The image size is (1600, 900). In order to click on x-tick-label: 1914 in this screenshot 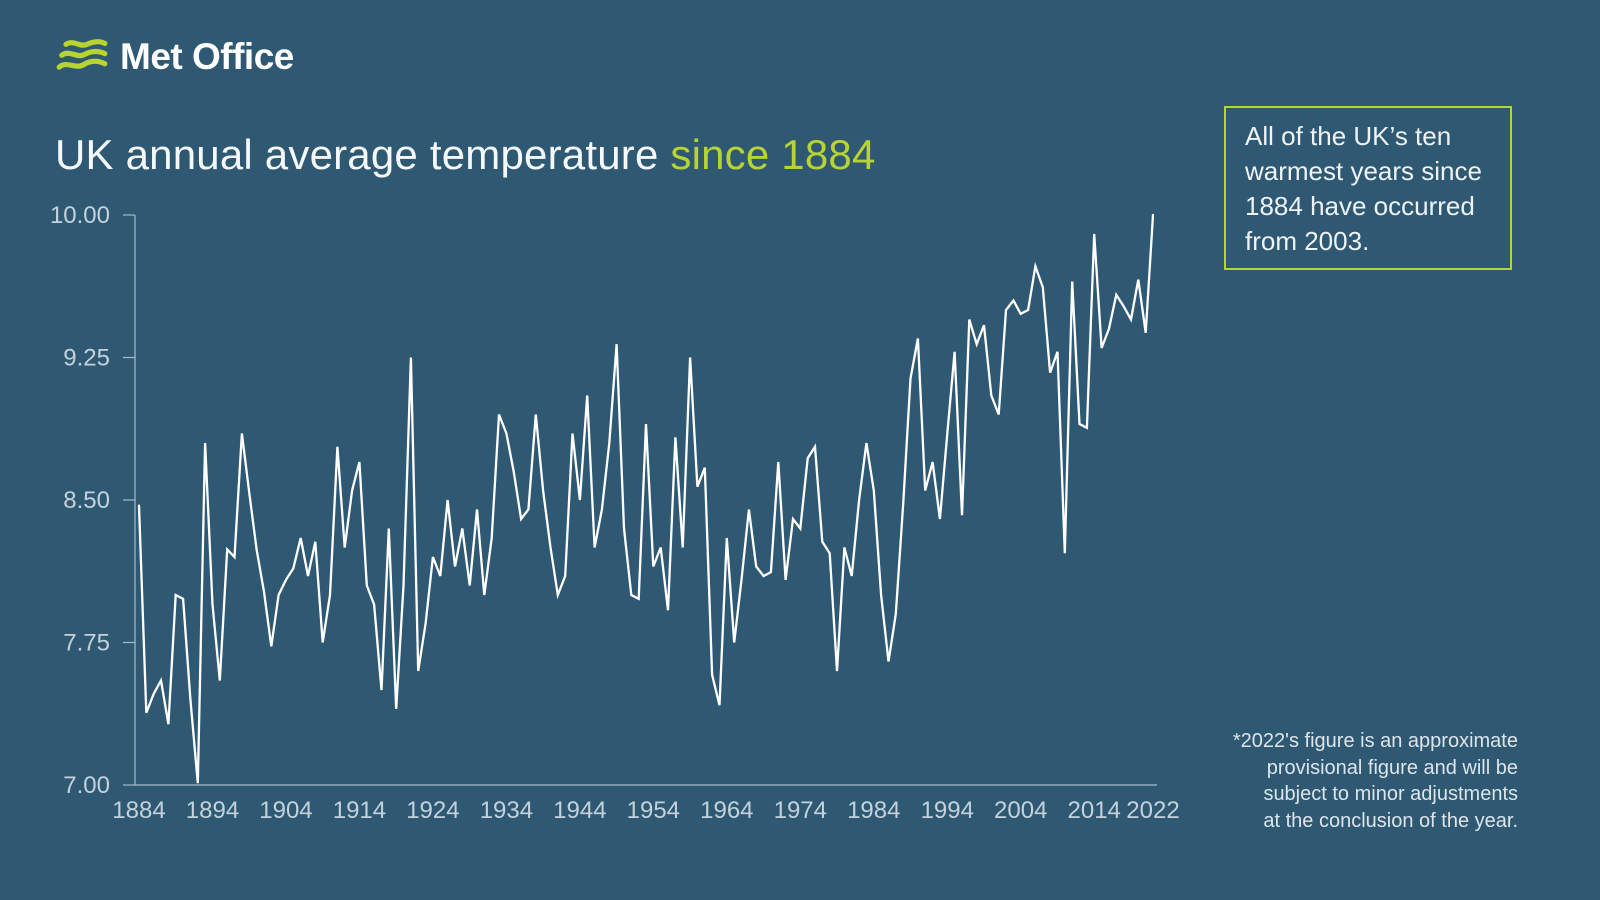, I will do `click(359, 810)`.